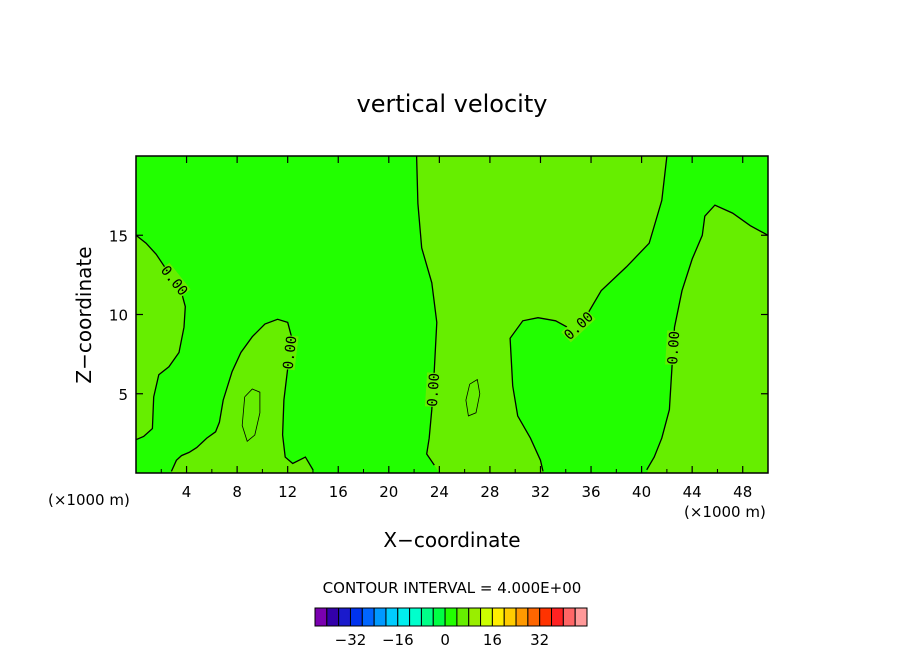 The width and height of the screenshot is (904, 654). Describe the element at coordinates (338, 492) in the screenshot. I see `x-tick-label: 16` at that location.